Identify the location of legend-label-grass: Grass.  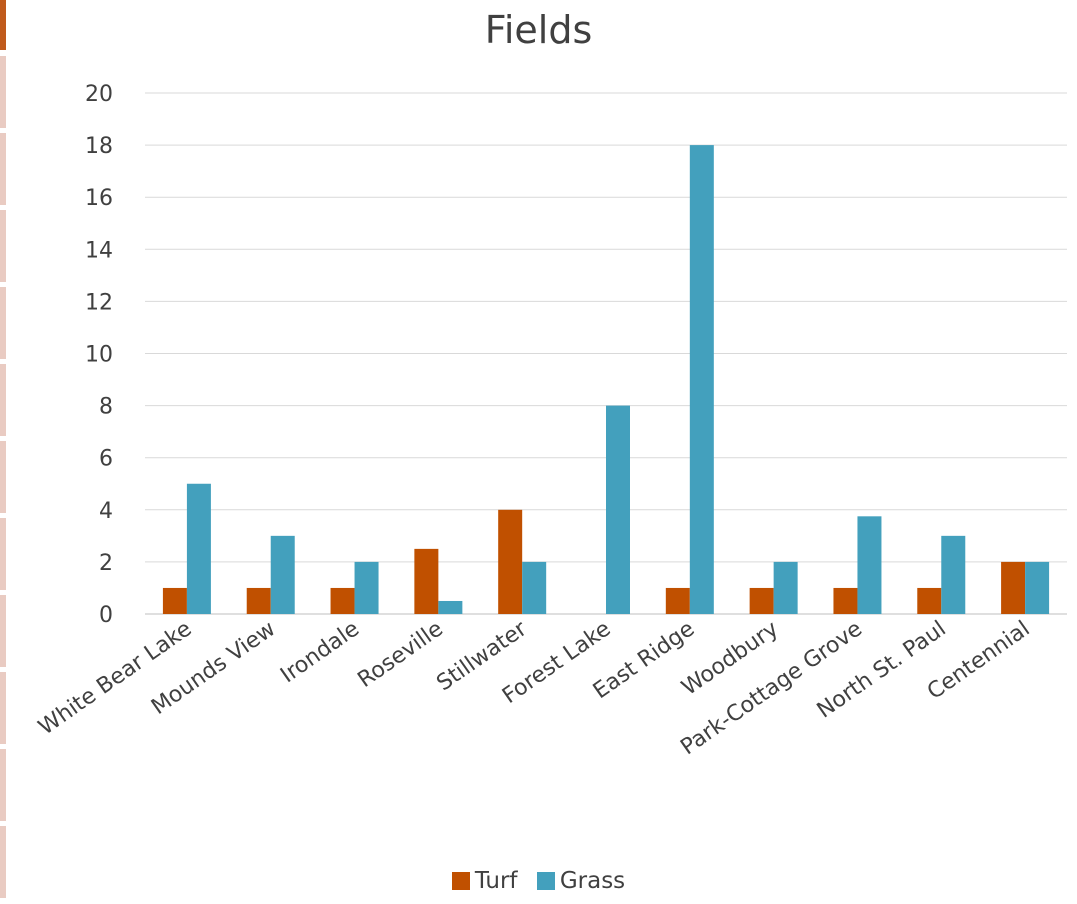
(592, 881).